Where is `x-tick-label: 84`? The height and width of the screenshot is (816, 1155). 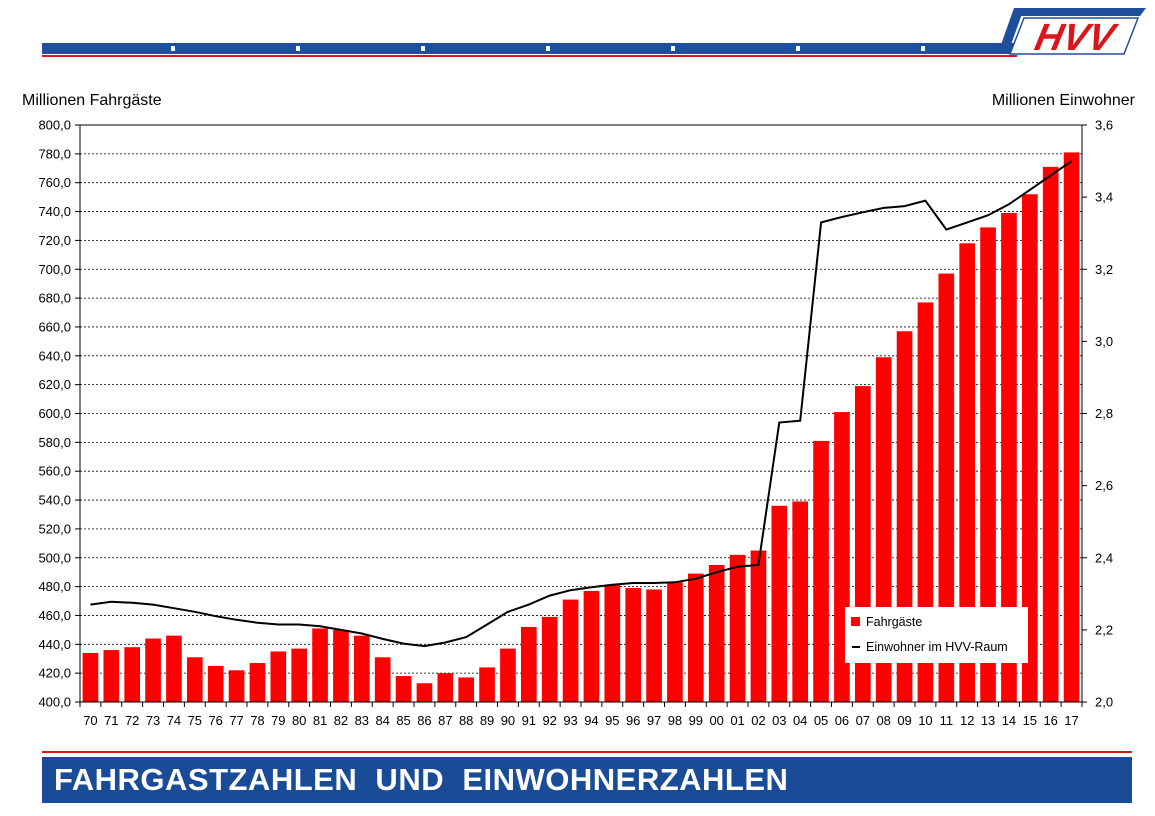 x-tick-label: 84 is located at coordinates (382, 720).